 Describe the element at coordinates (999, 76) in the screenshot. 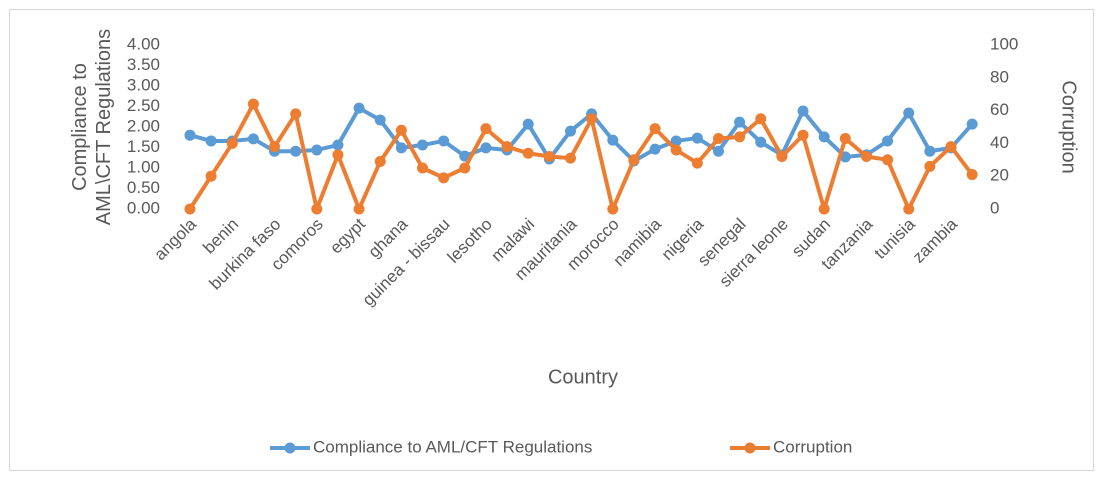

I see `y2-tick-label: 80` at that location.